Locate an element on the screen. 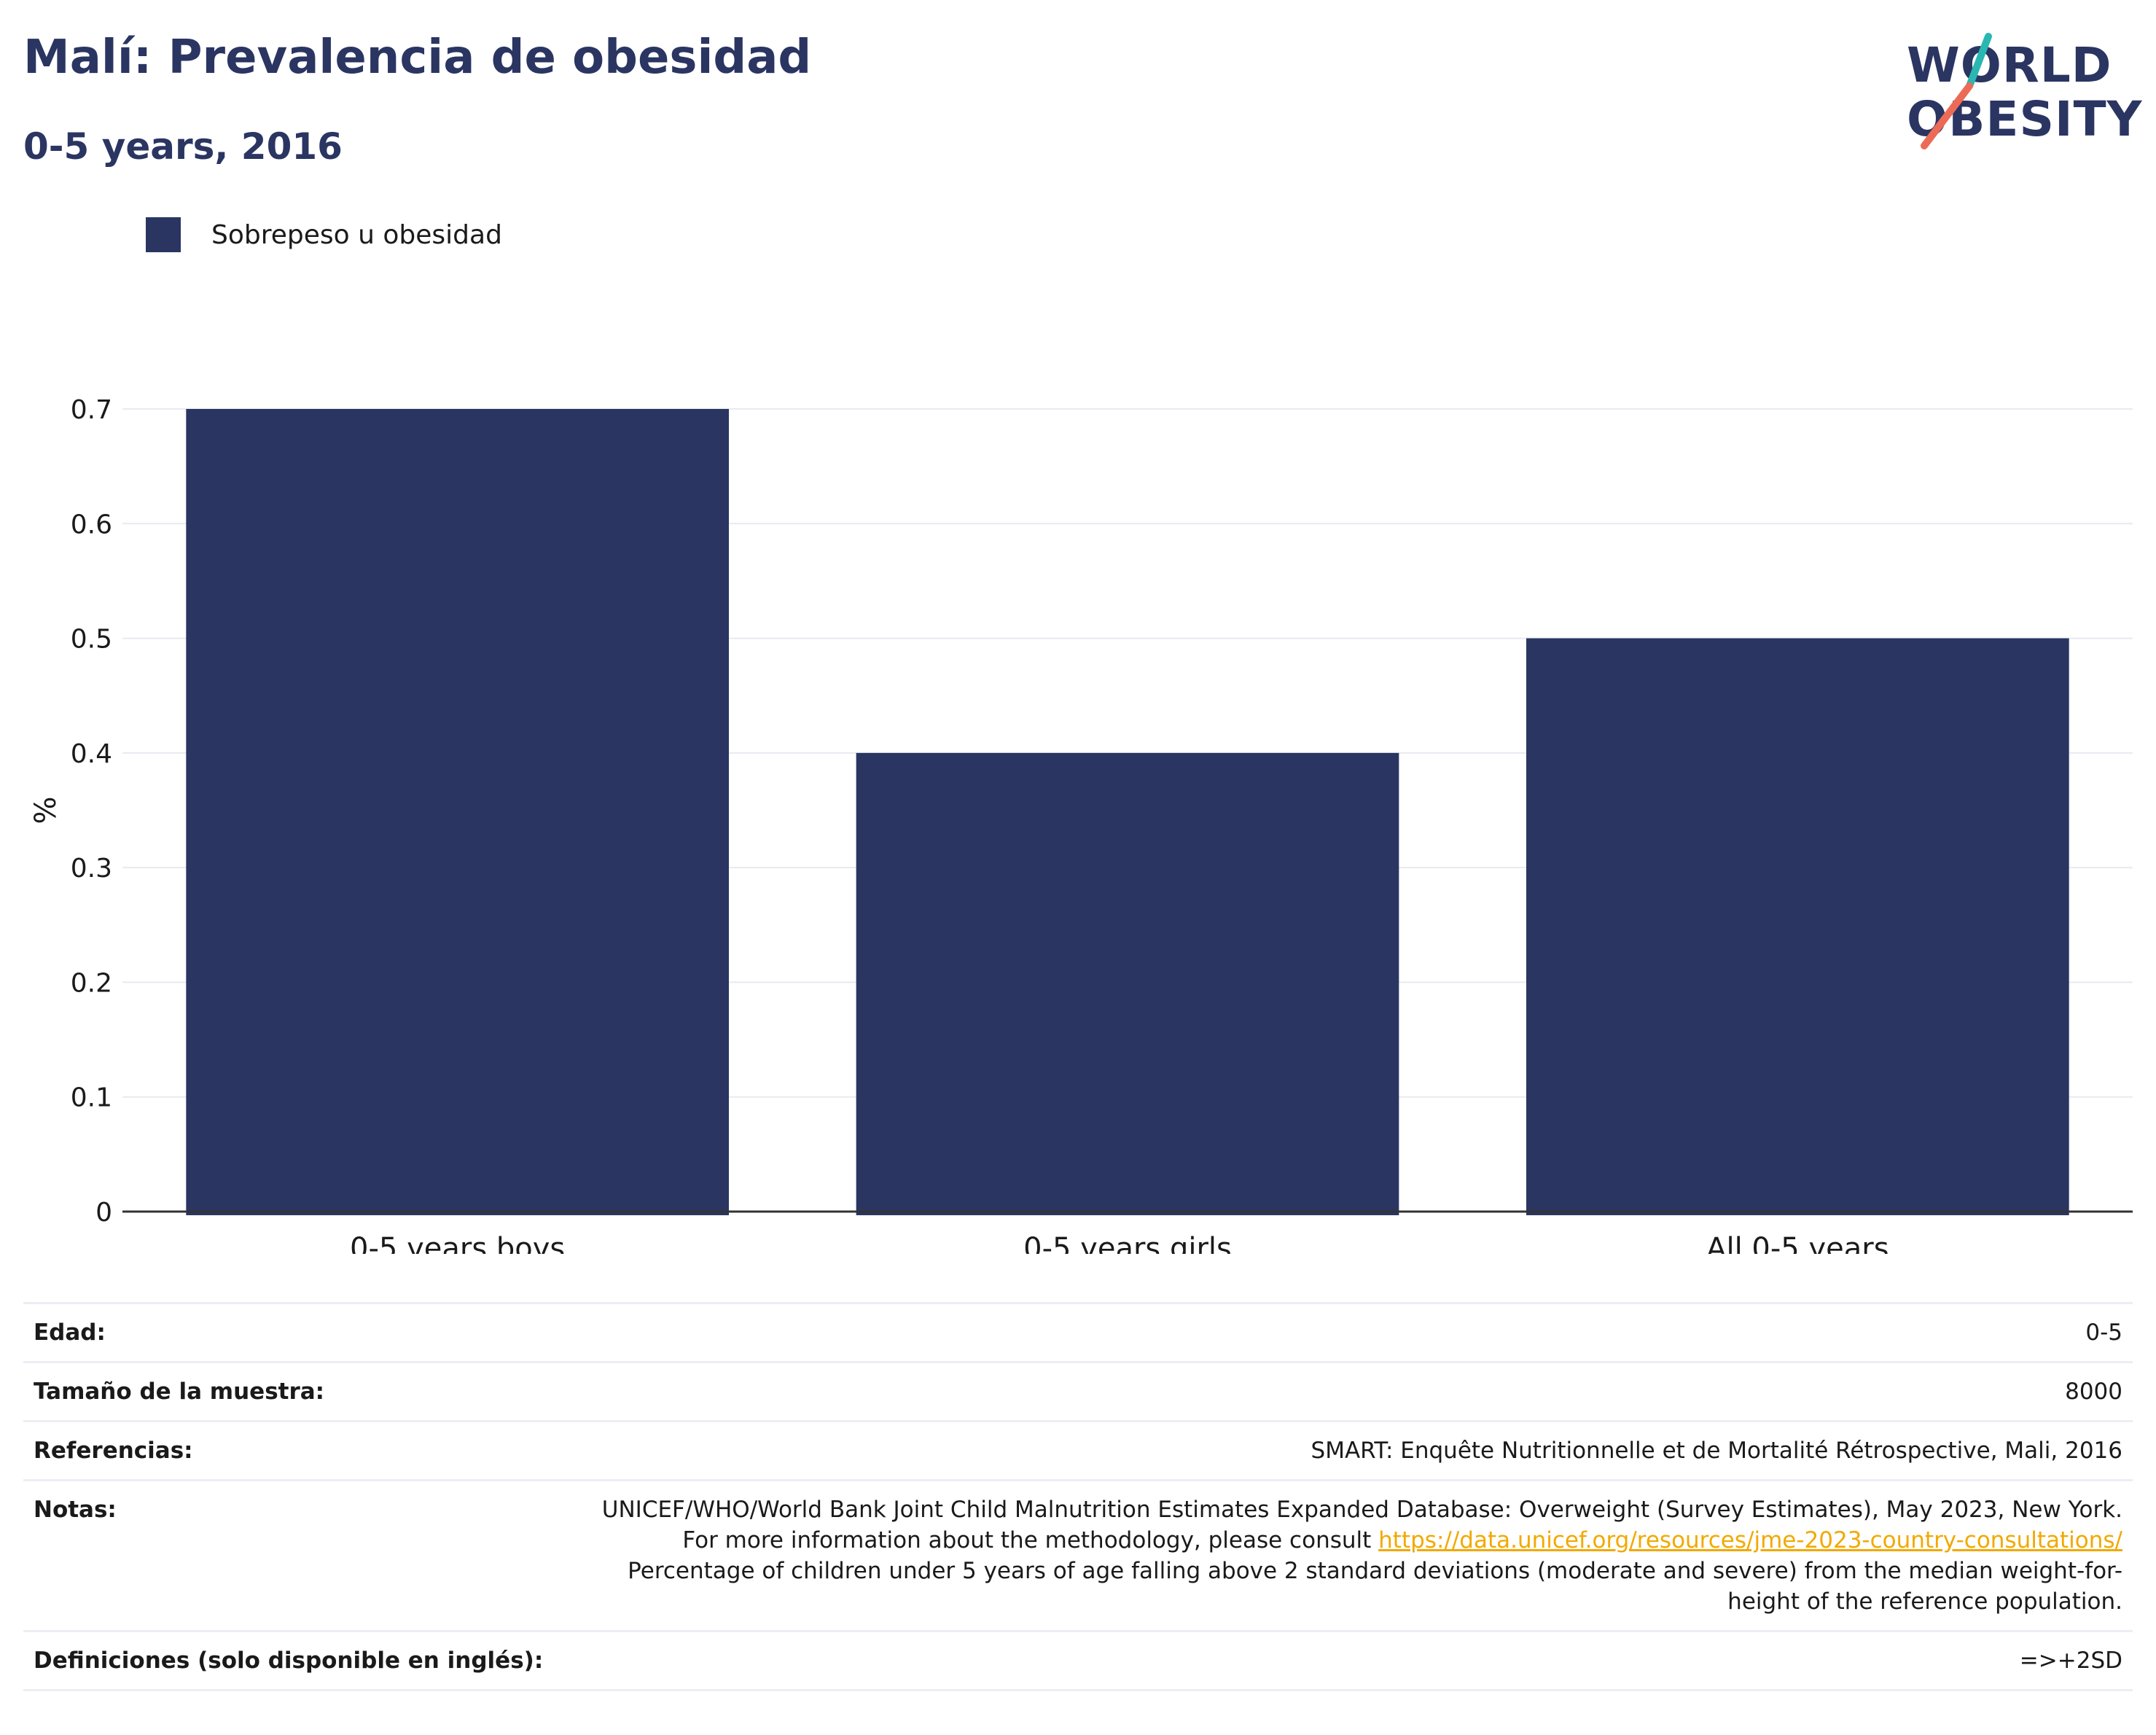 This screenshot has width=2156, height=1735. logo-slash-bottom is located at coordinates (1947, 115).